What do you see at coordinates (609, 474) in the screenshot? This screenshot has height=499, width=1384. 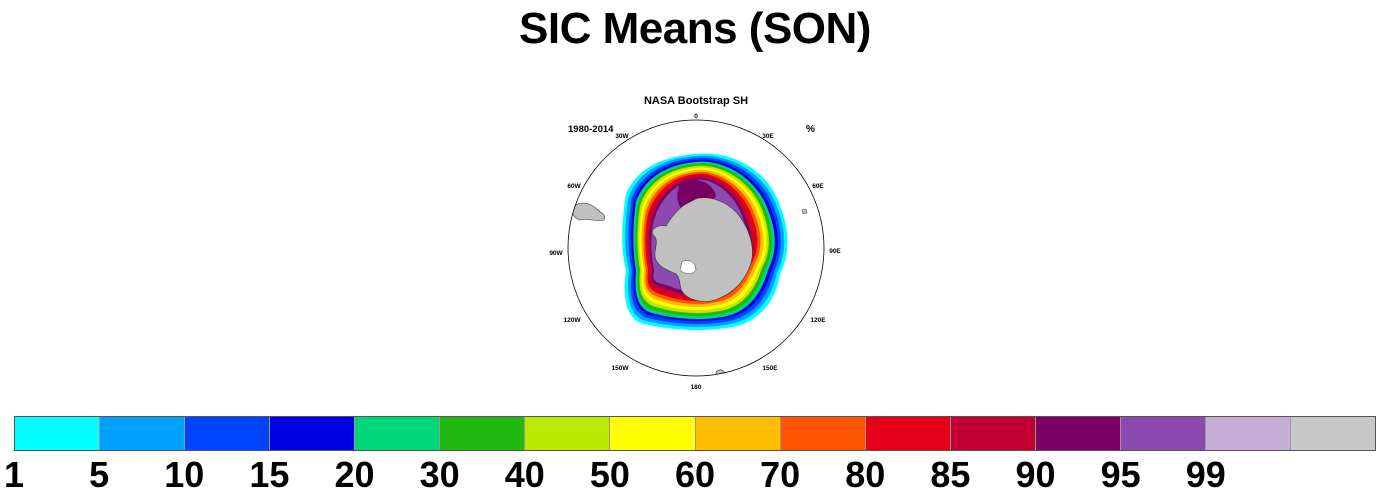 I see `colorbar-label-50: 50` at bounding box center [609, 474].